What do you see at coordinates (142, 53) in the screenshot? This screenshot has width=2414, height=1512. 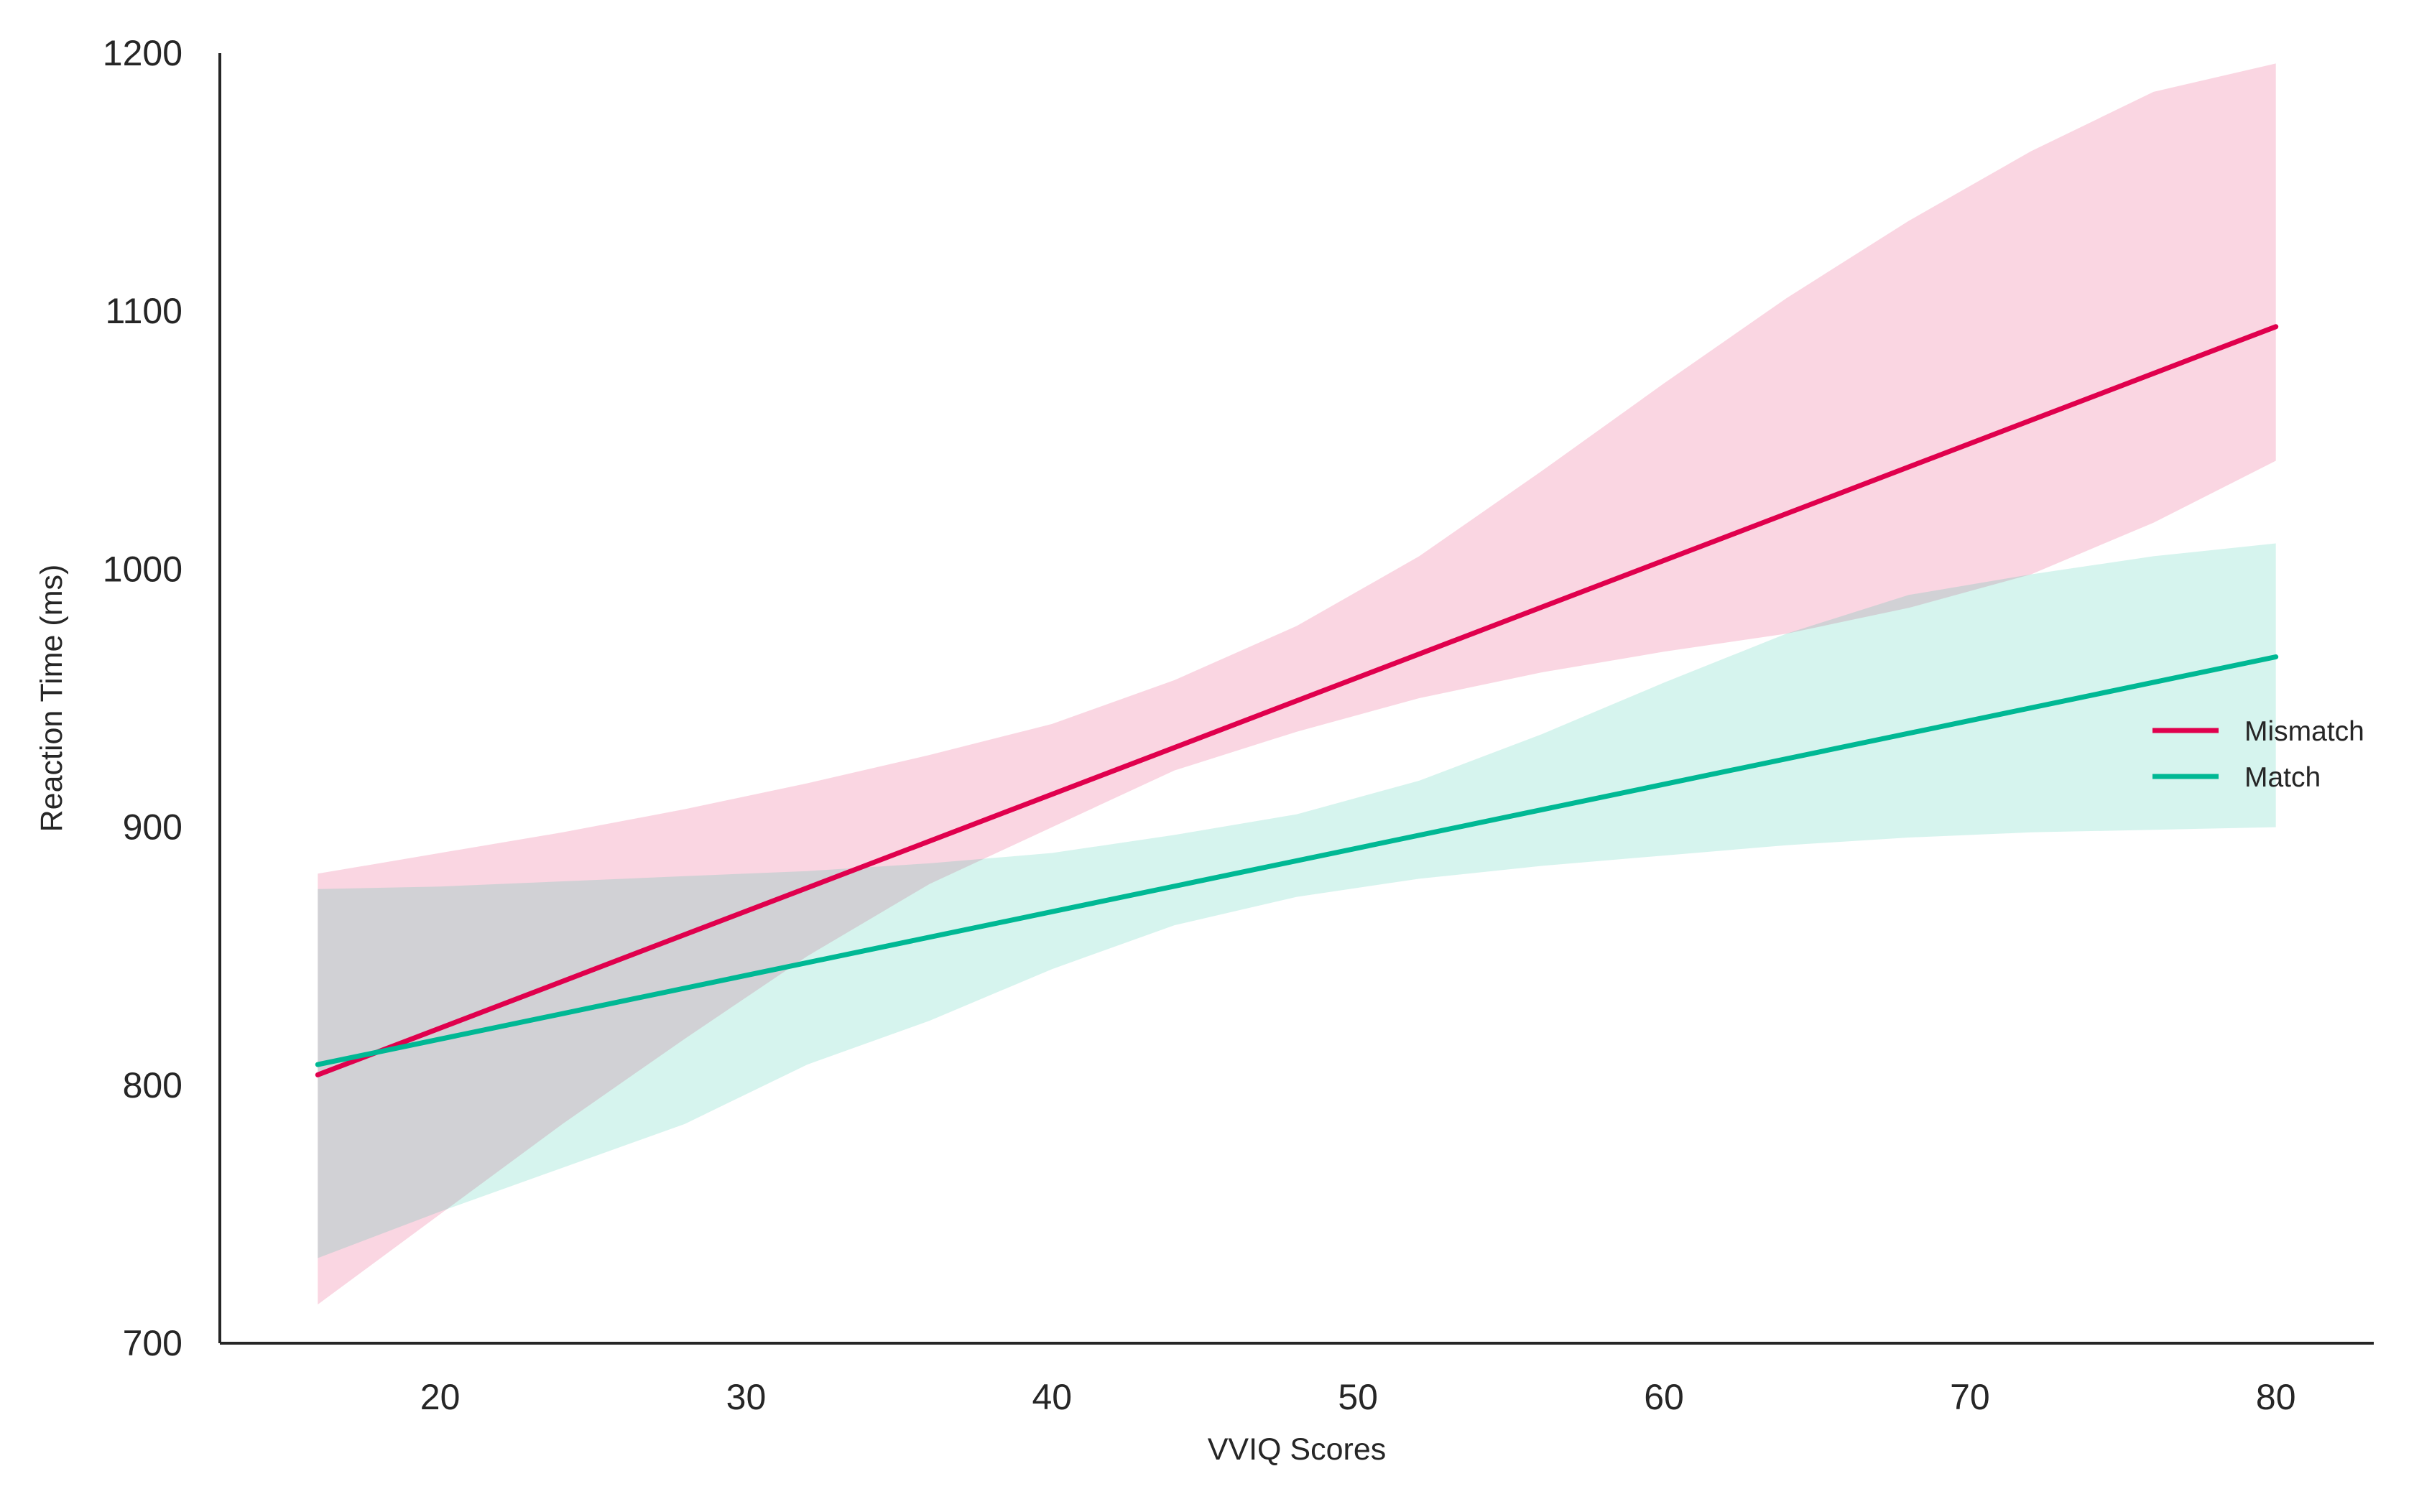 I see `y-tick-label: 1200` at bounding box center [142, 53].